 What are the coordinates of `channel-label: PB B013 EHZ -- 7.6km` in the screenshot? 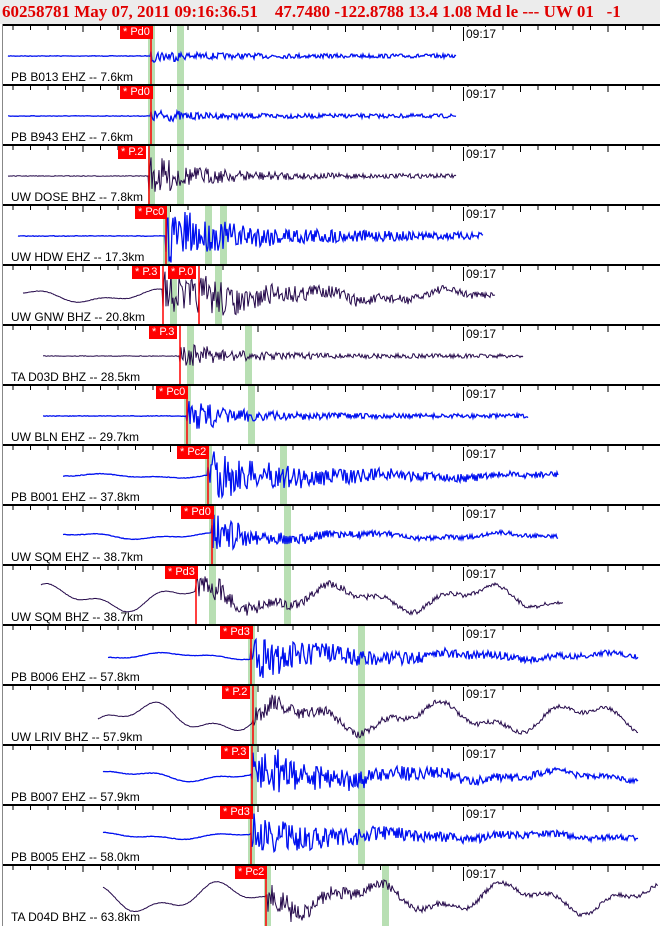 It's located at (72, 77).